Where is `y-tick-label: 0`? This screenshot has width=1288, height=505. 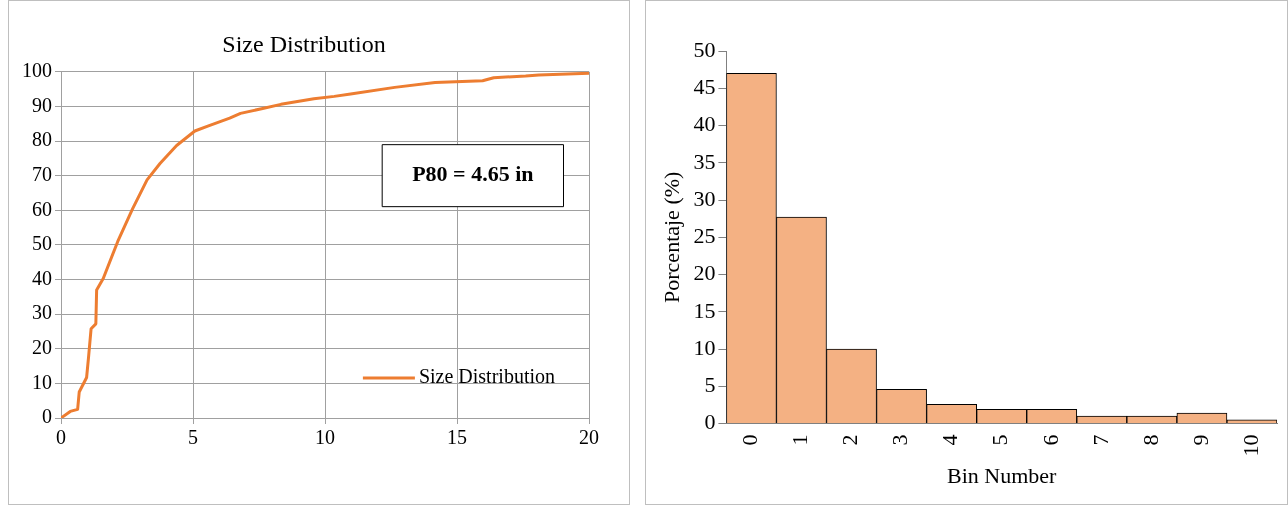 y-tick-label: 0 is located at coordinates (47, 416).